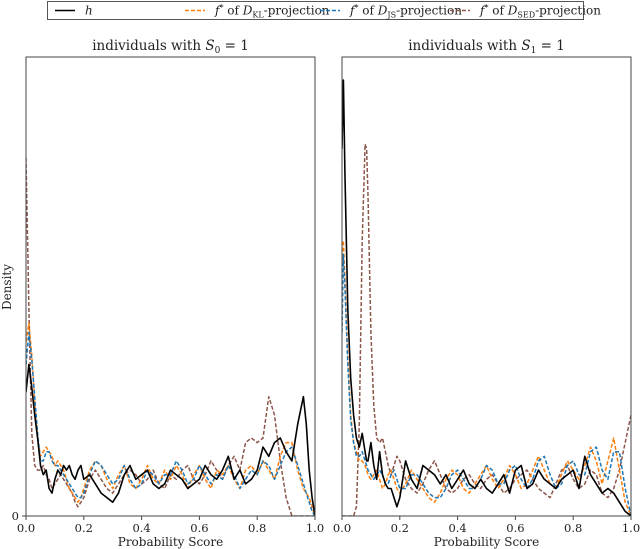 The height and width of the screenshot is (549, 640). Describe the element at coordinates (272, 12) in the screenshot. I see `legend-label: f* of DKL-projection` at that location.